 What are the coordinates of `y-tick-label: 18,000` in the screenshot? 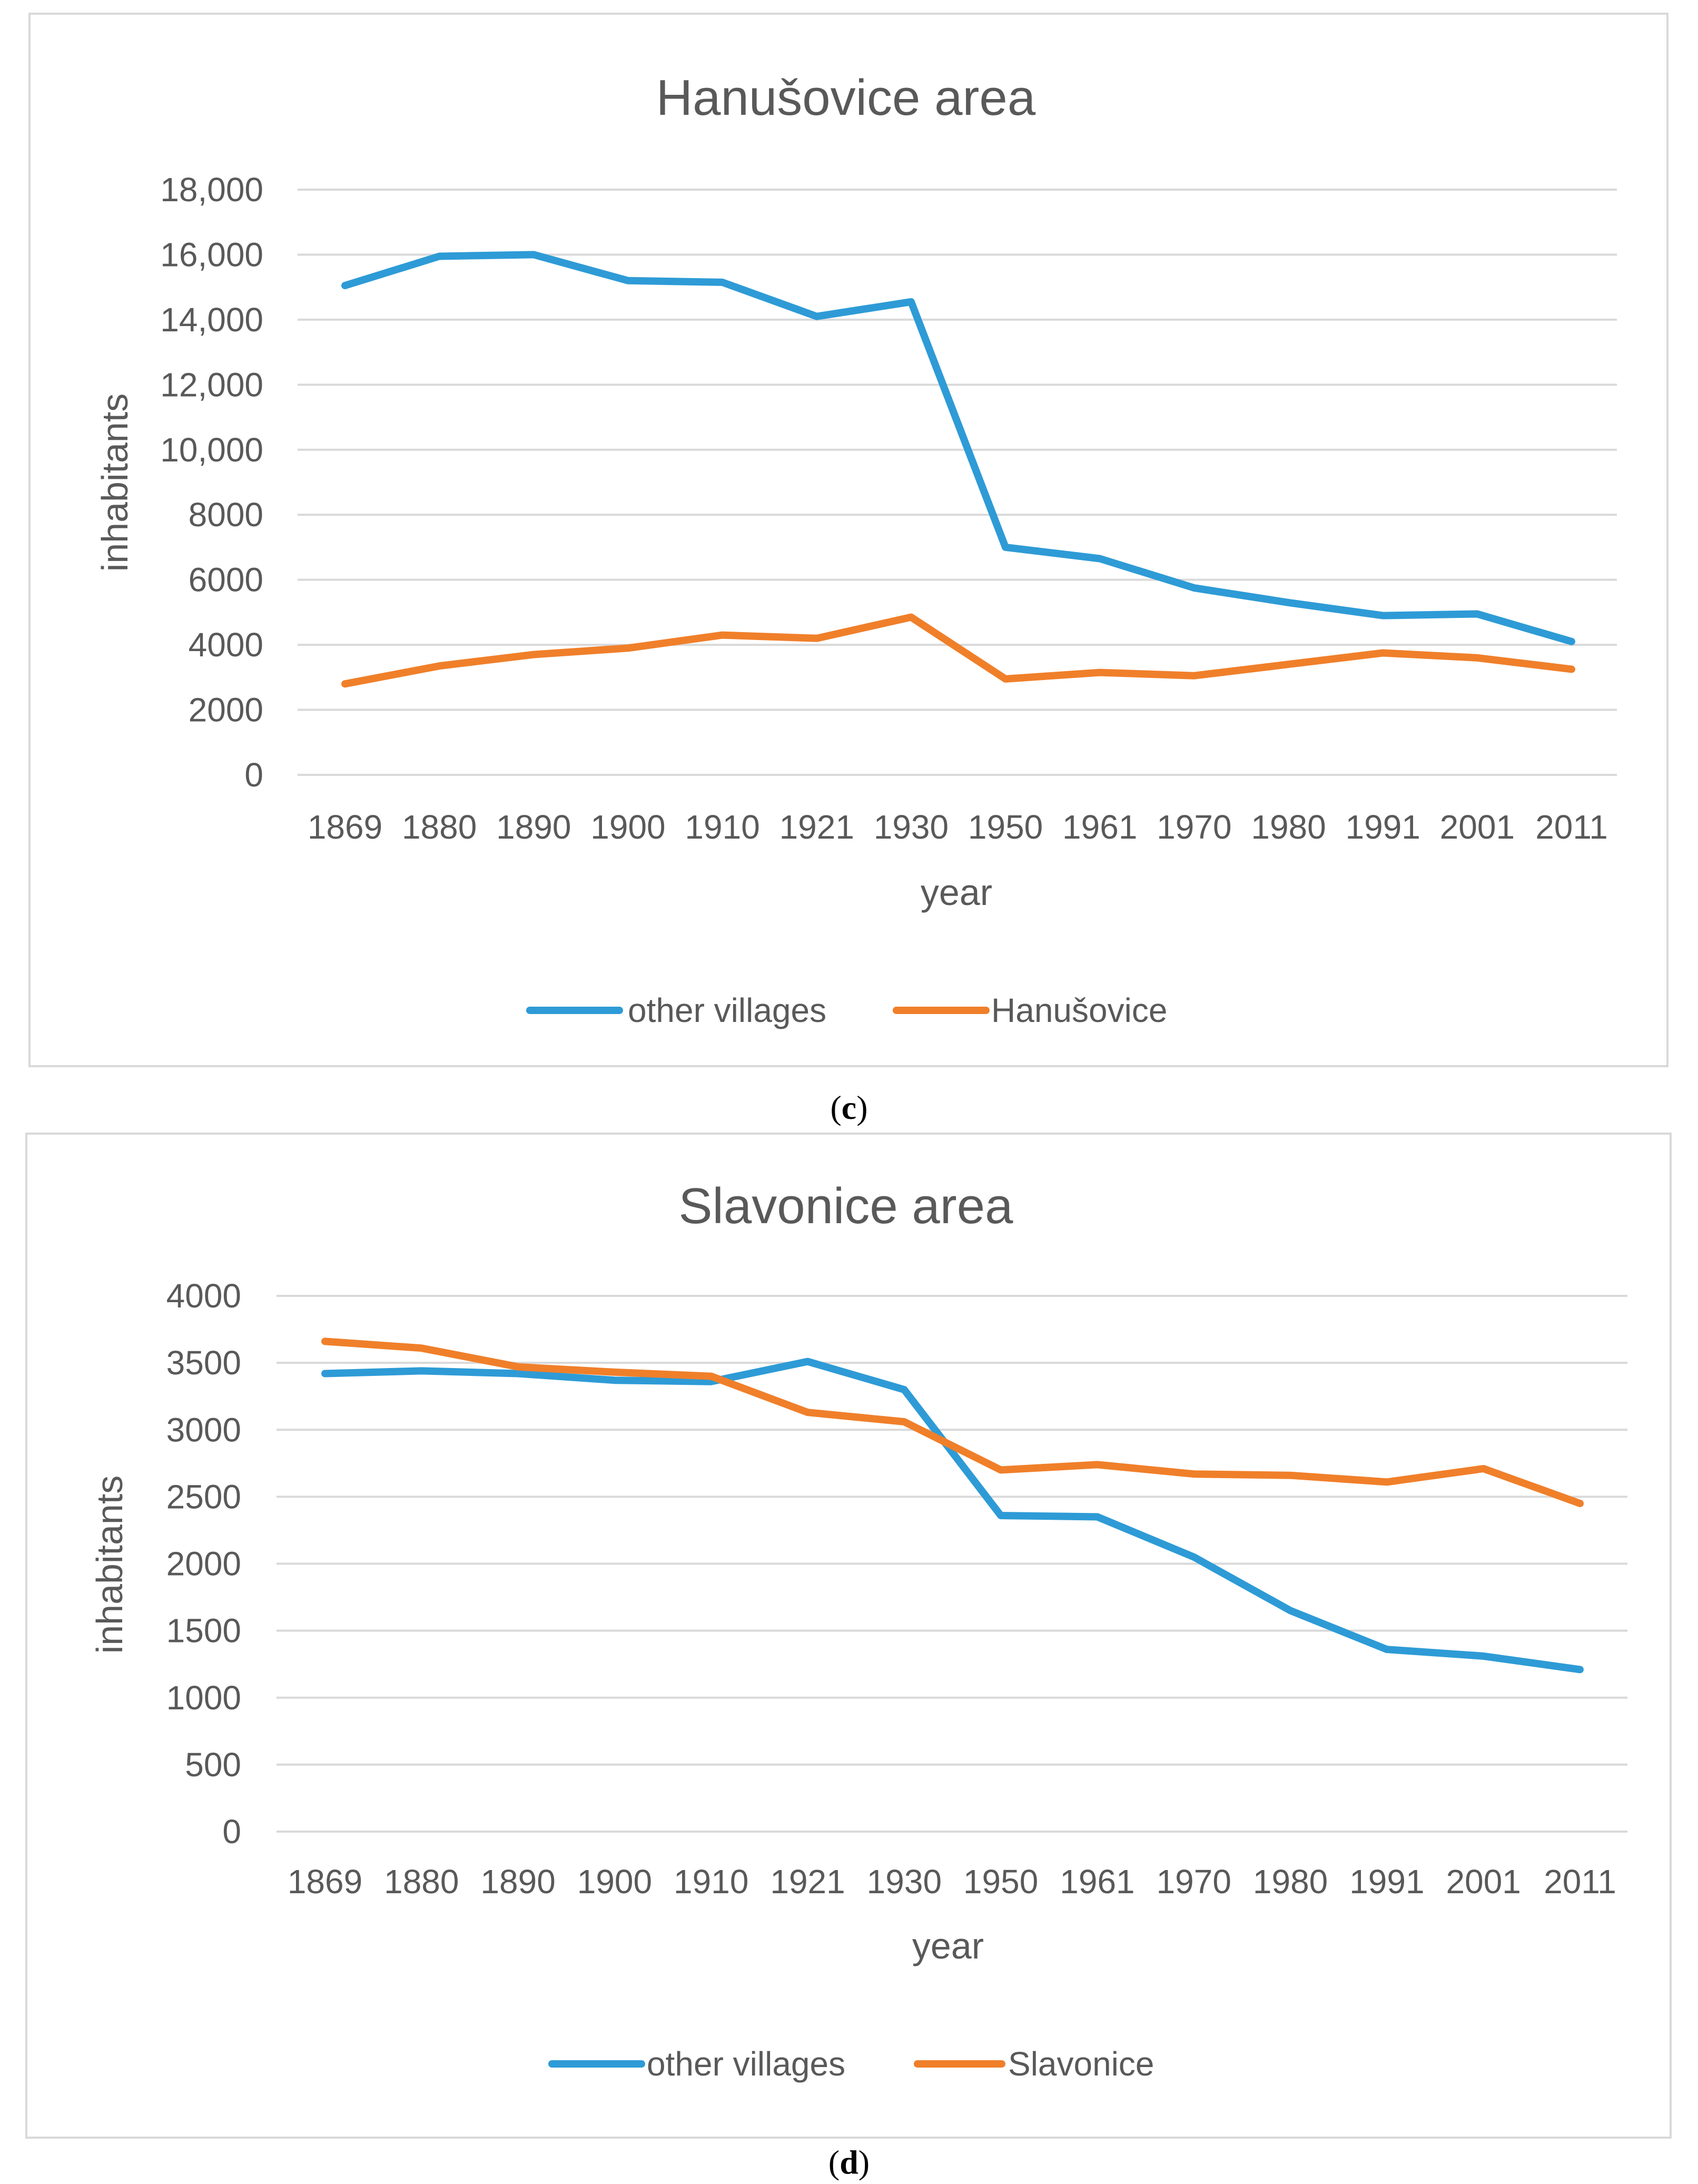 It's located at (211, 190).